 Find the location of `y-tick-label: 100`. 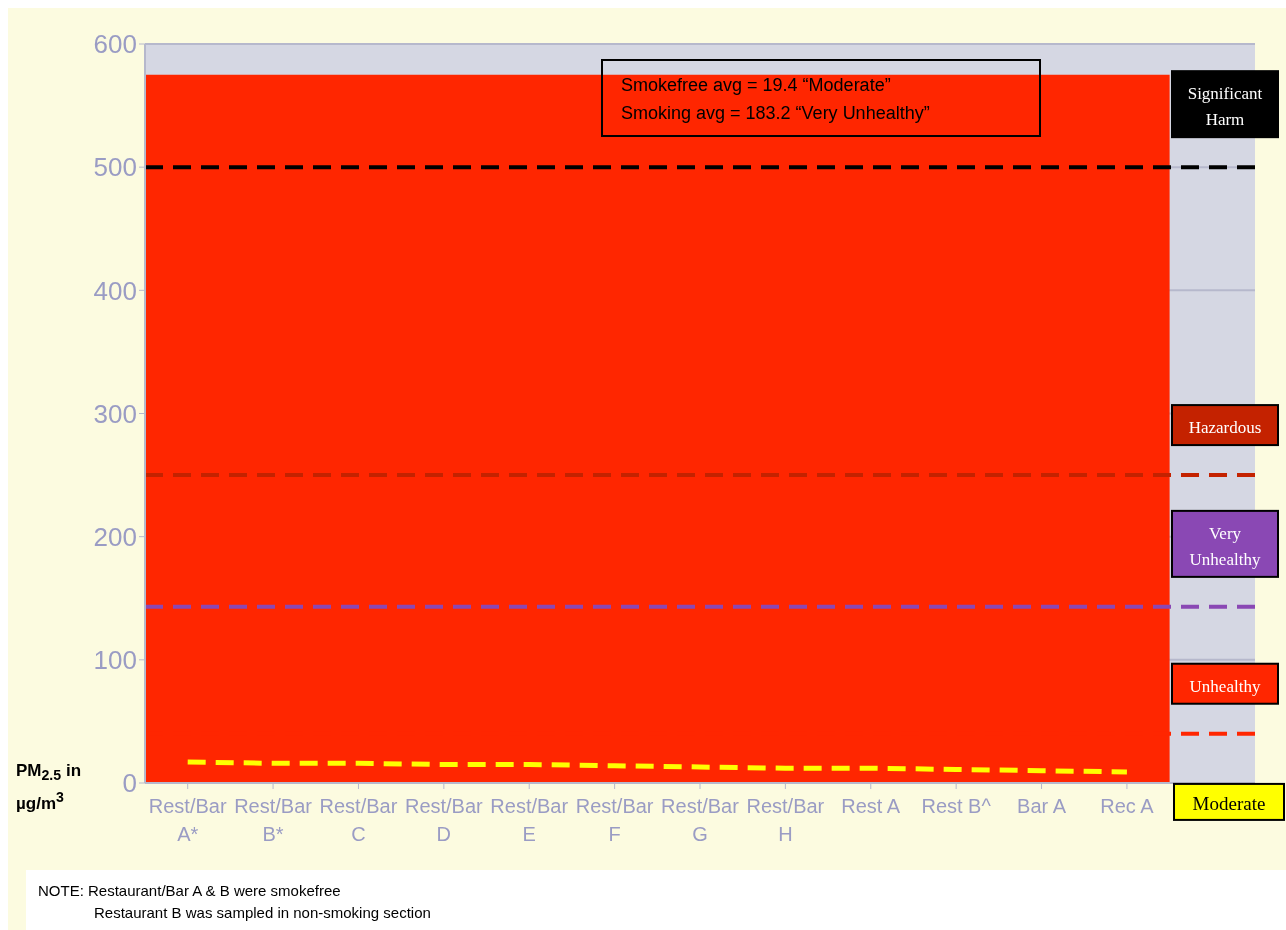

y-tick-label: 100 is located at coordinates (115, 660).